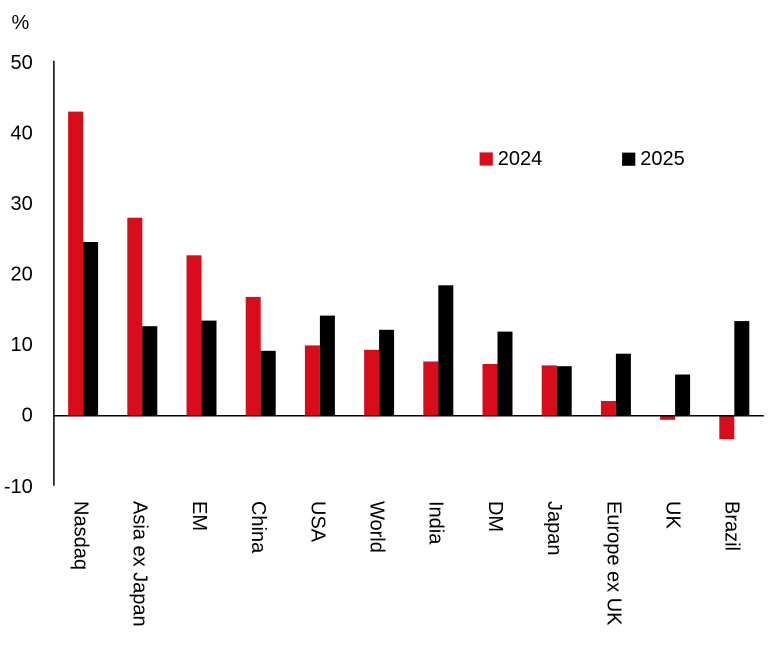 The width and height of the screenshot is (781, 648). Describe the element at coordinates (613, 563) in the screenshot. I see `svg-text: Europe ex UK` at that location.